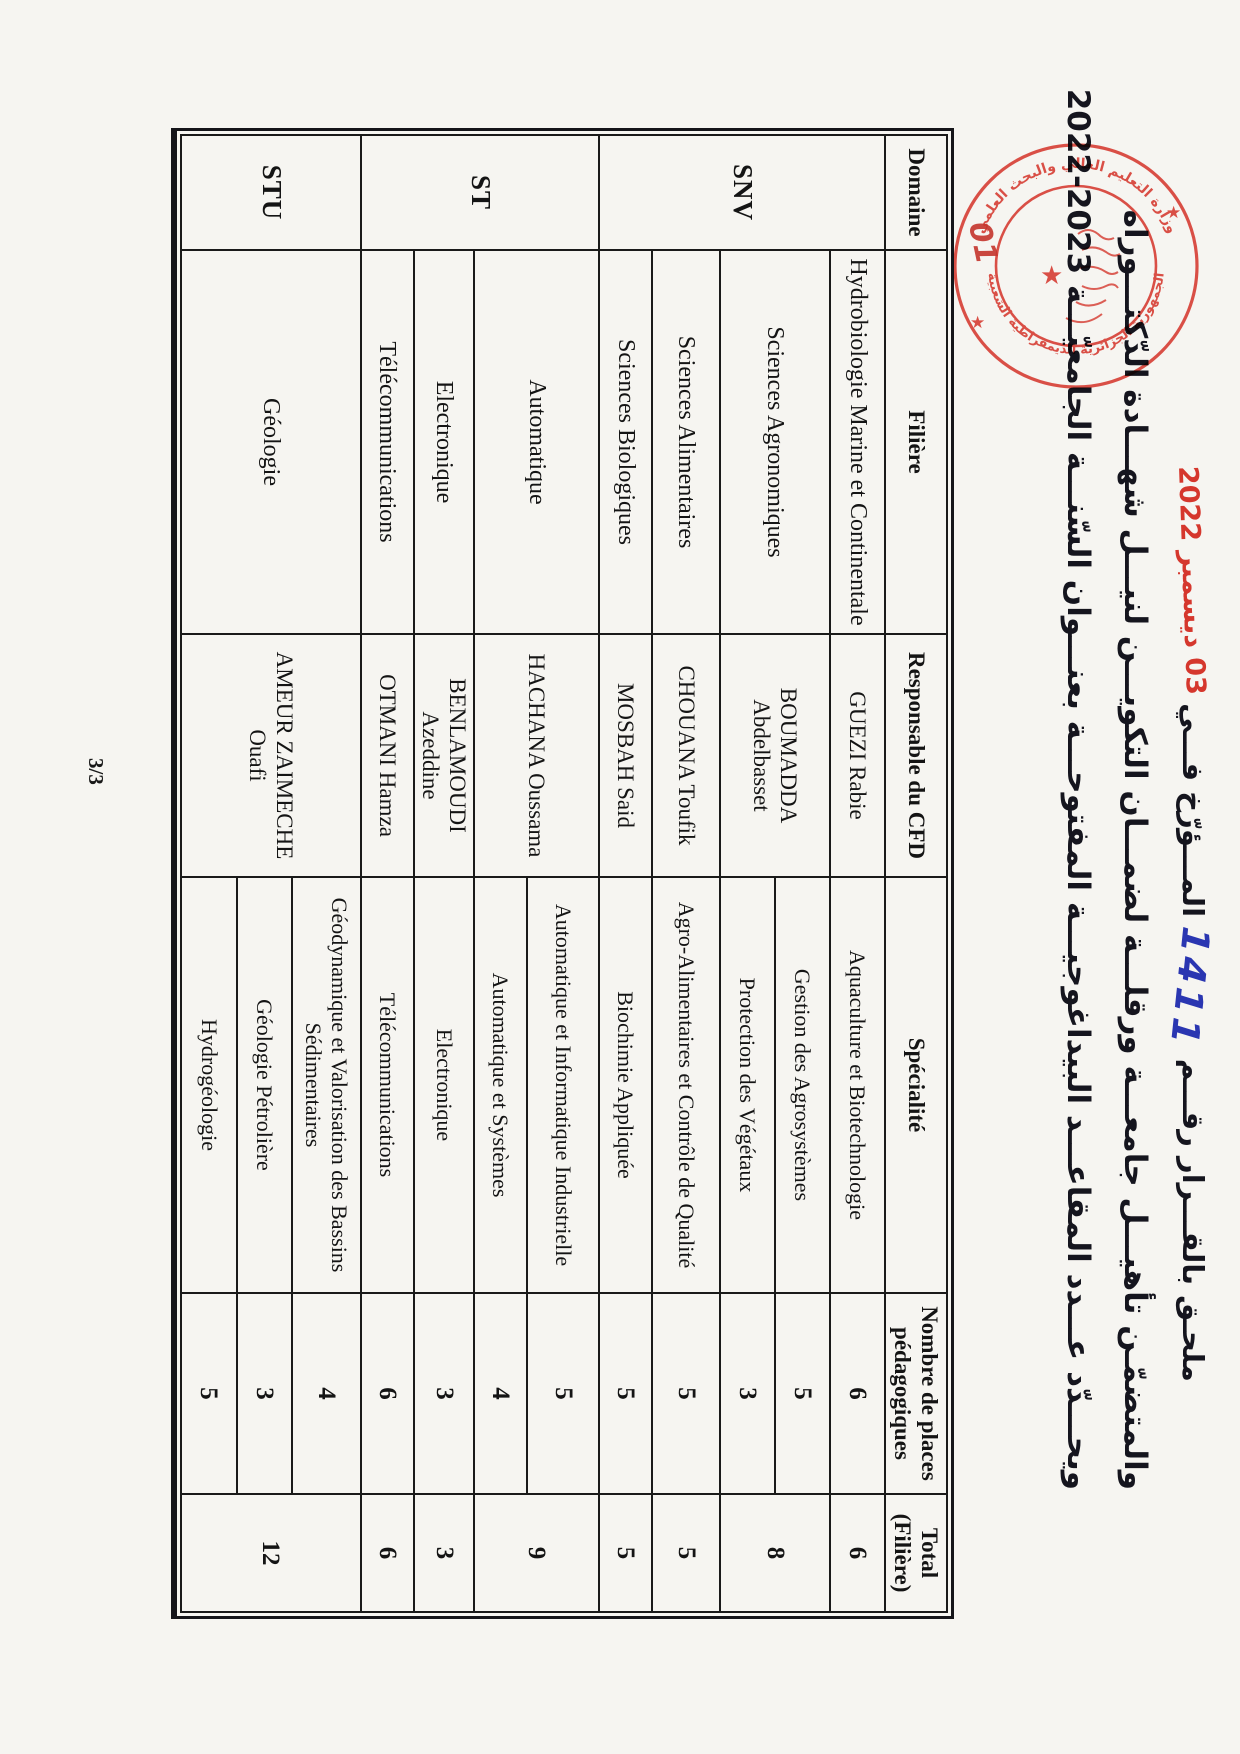 The height and width of the screenshot is (1754, 1240). Describe the element at coordinates (747, 1085) in the screenshot. I see `specialite-cell: Protection des Végétaux` at that location.